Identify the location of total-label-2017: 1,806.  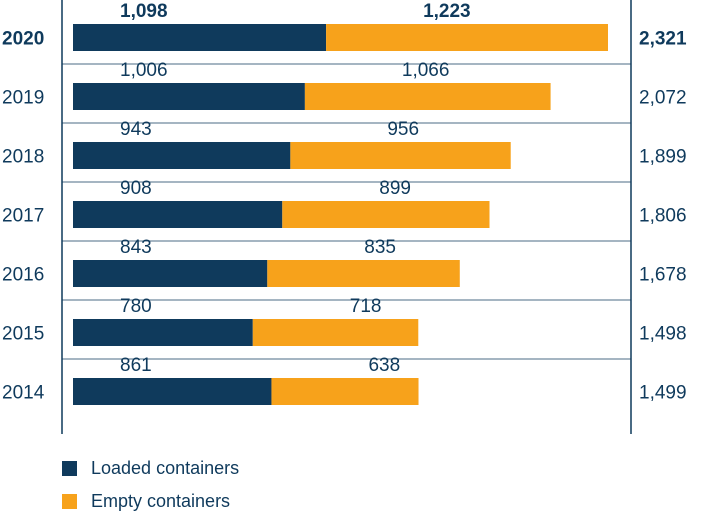
(663, 216).